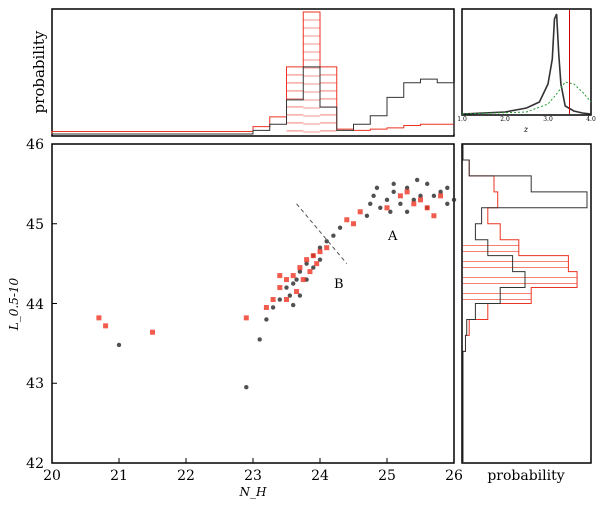 Image resolution: width=600 pixels, height=509 pixels. Describe the element at coordinates (253, 100) in the screenshot. I see `black_series-top-histogram` at that location.